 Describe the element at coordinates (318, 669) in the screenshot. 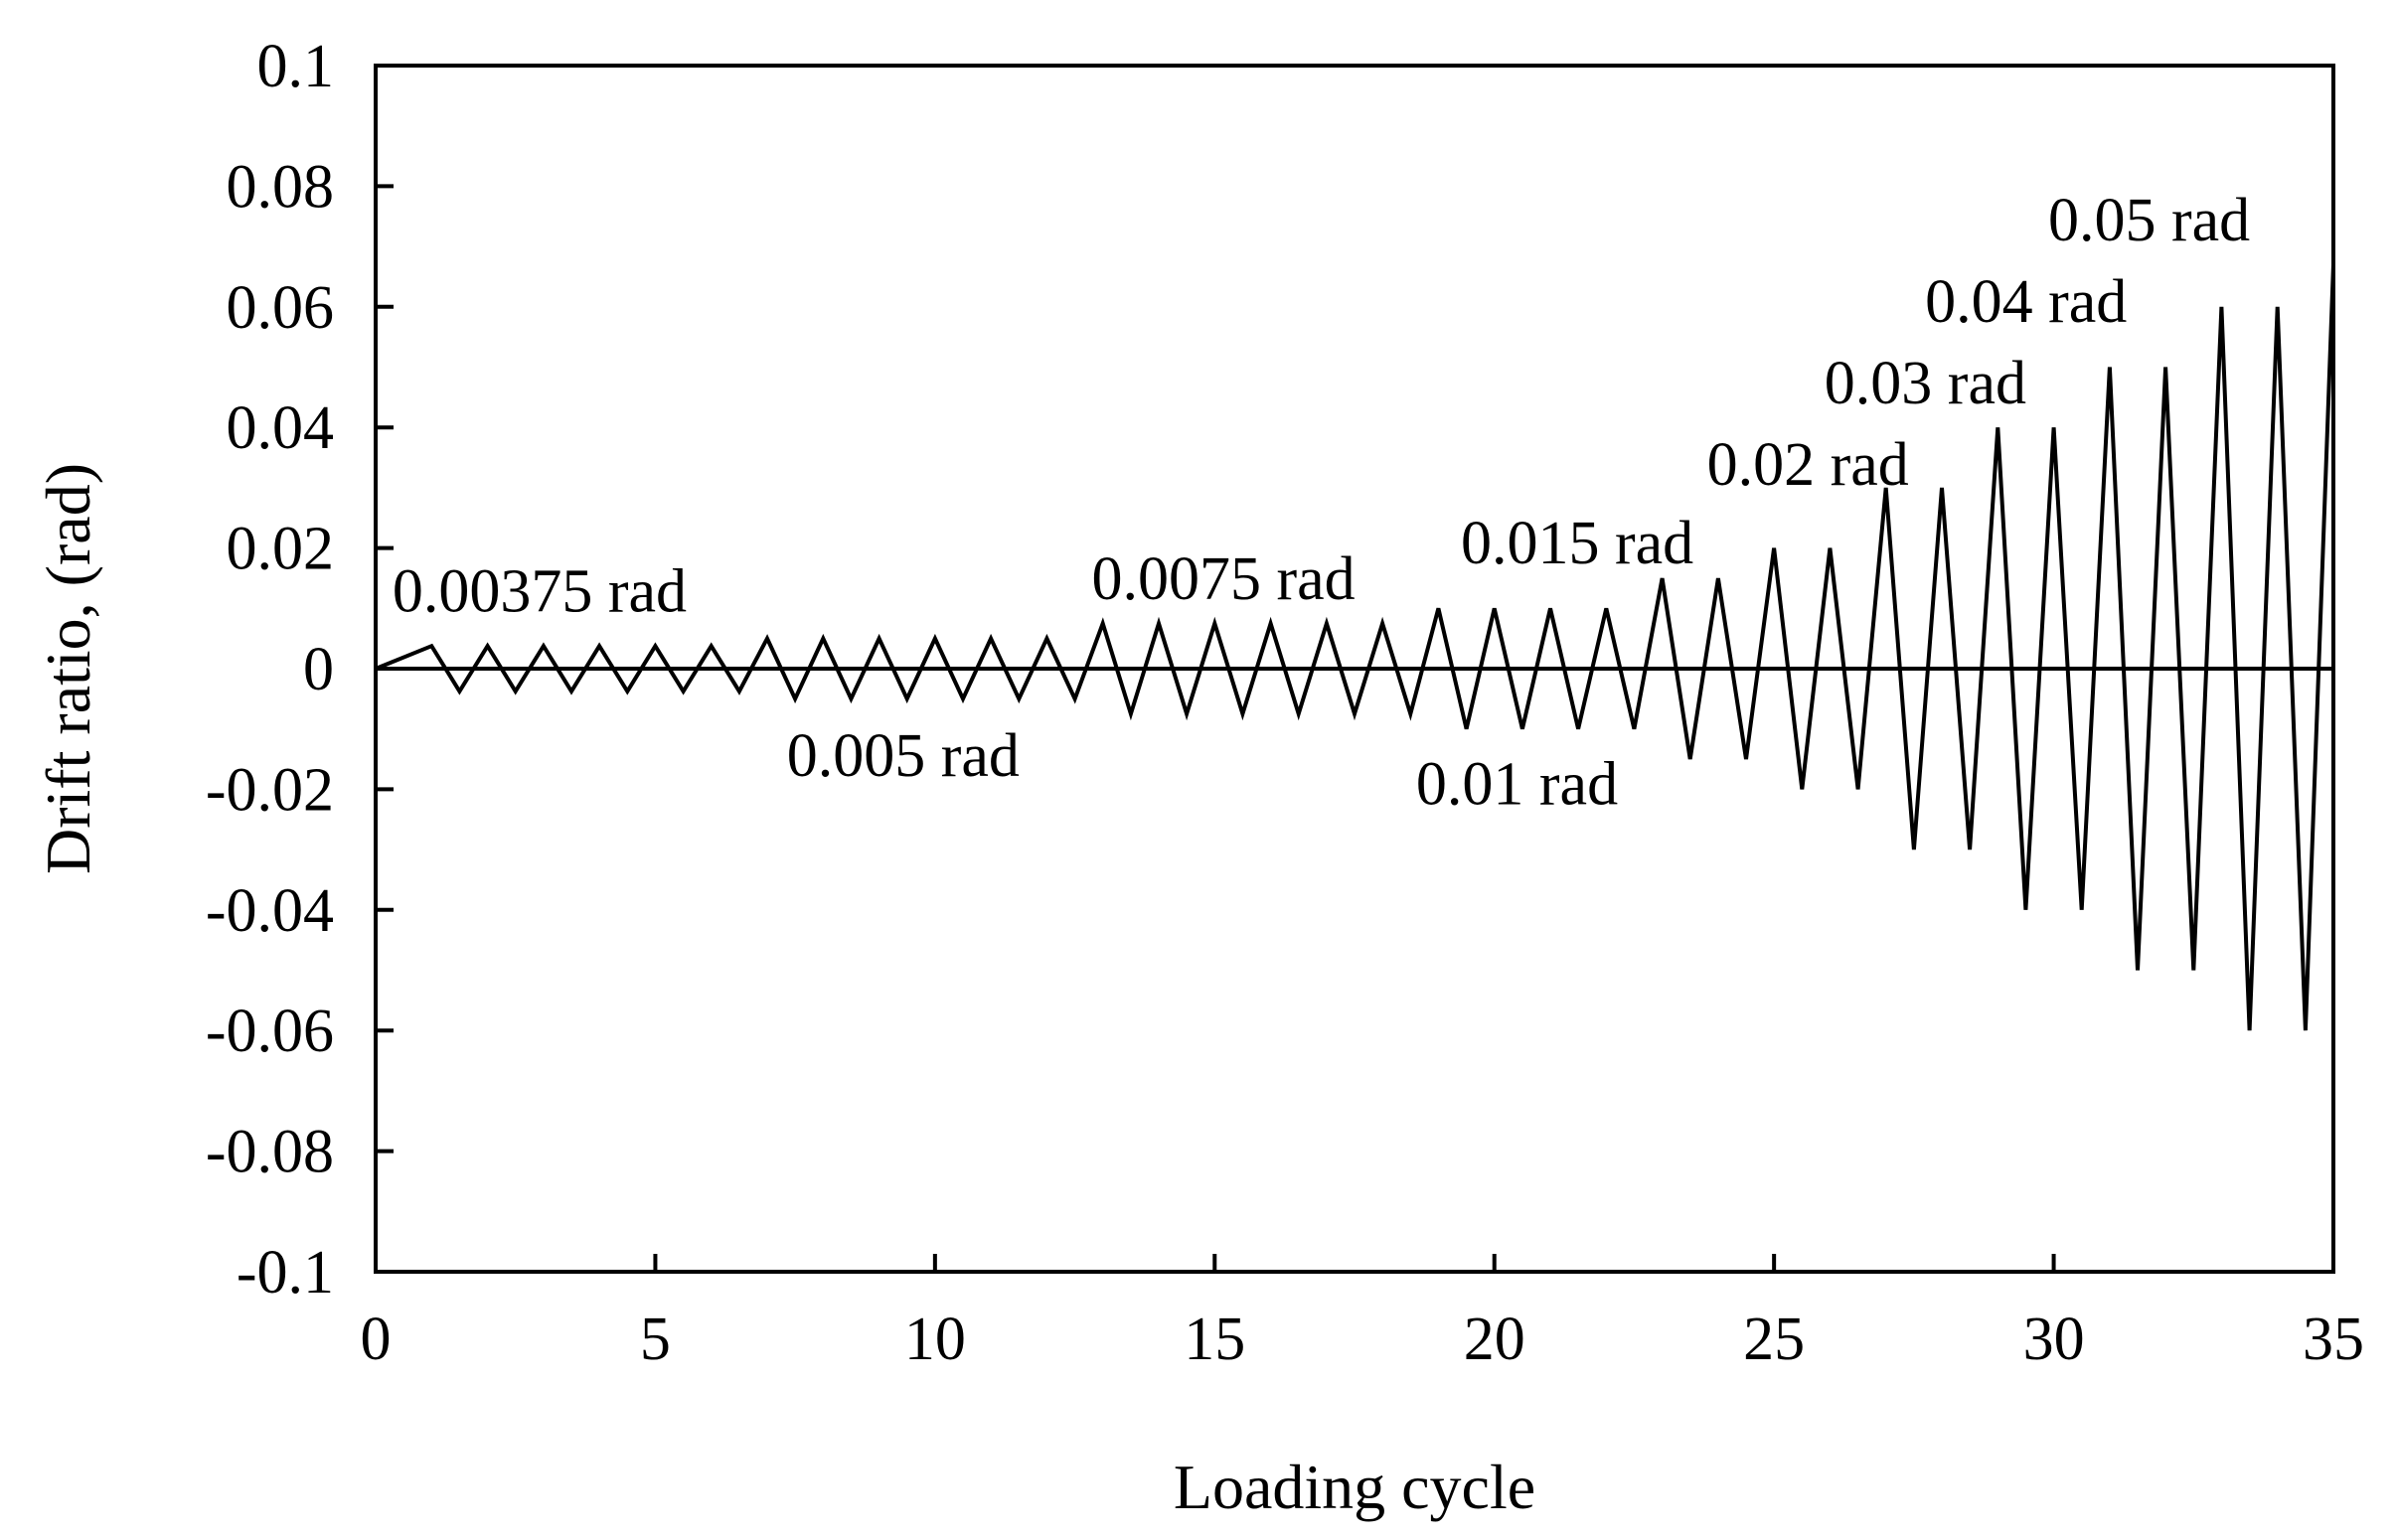

I see `y-tick-label: 0` at that location.